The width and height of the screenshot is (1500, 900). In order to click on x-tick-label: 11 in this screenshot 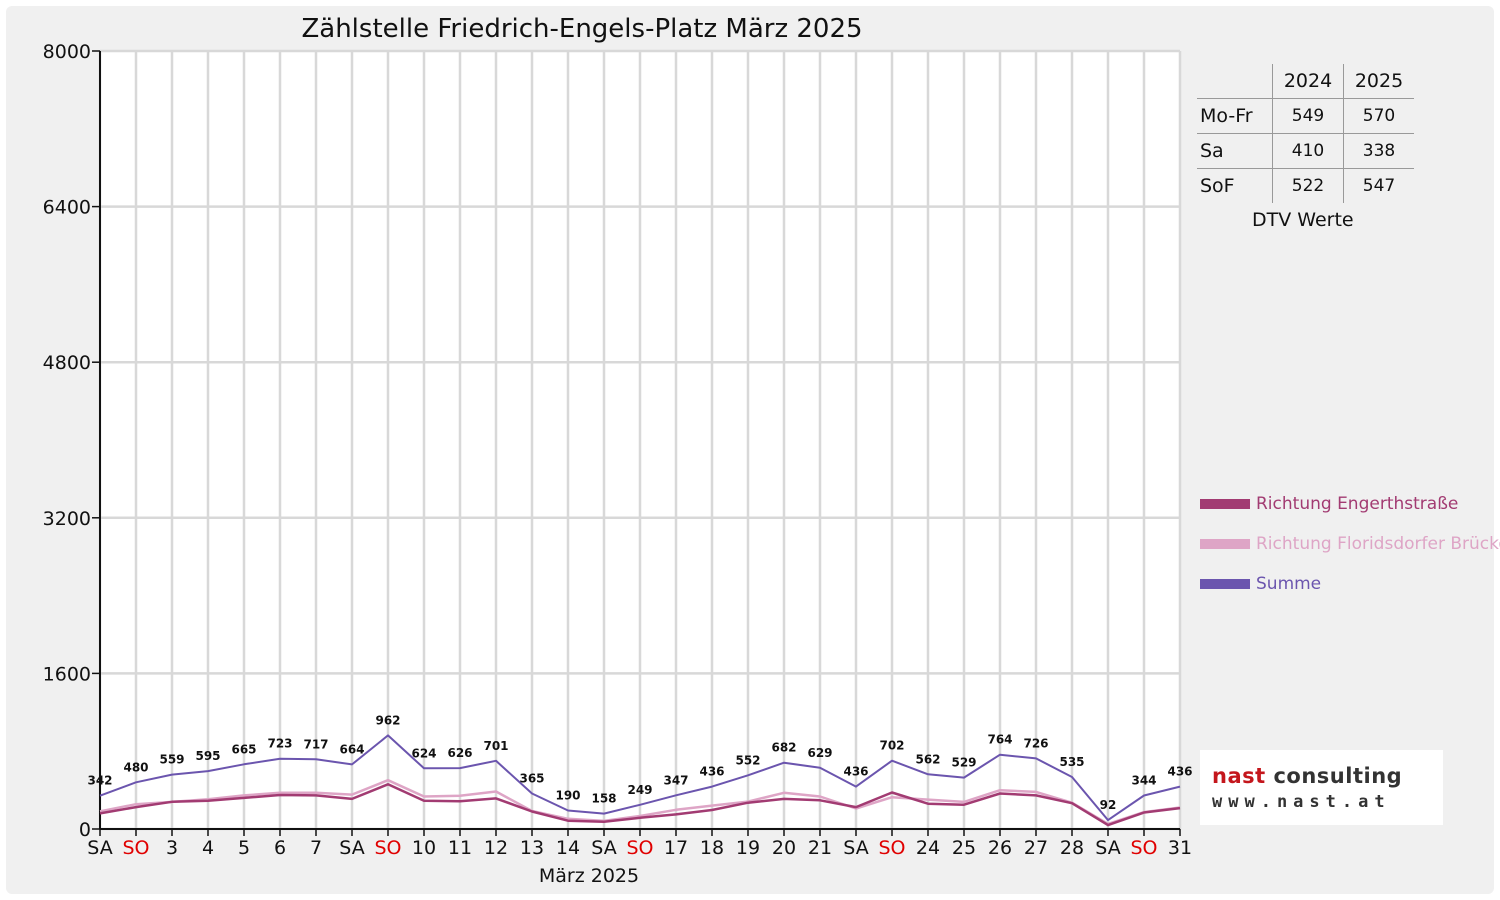, I will do `click(460, 848)`.